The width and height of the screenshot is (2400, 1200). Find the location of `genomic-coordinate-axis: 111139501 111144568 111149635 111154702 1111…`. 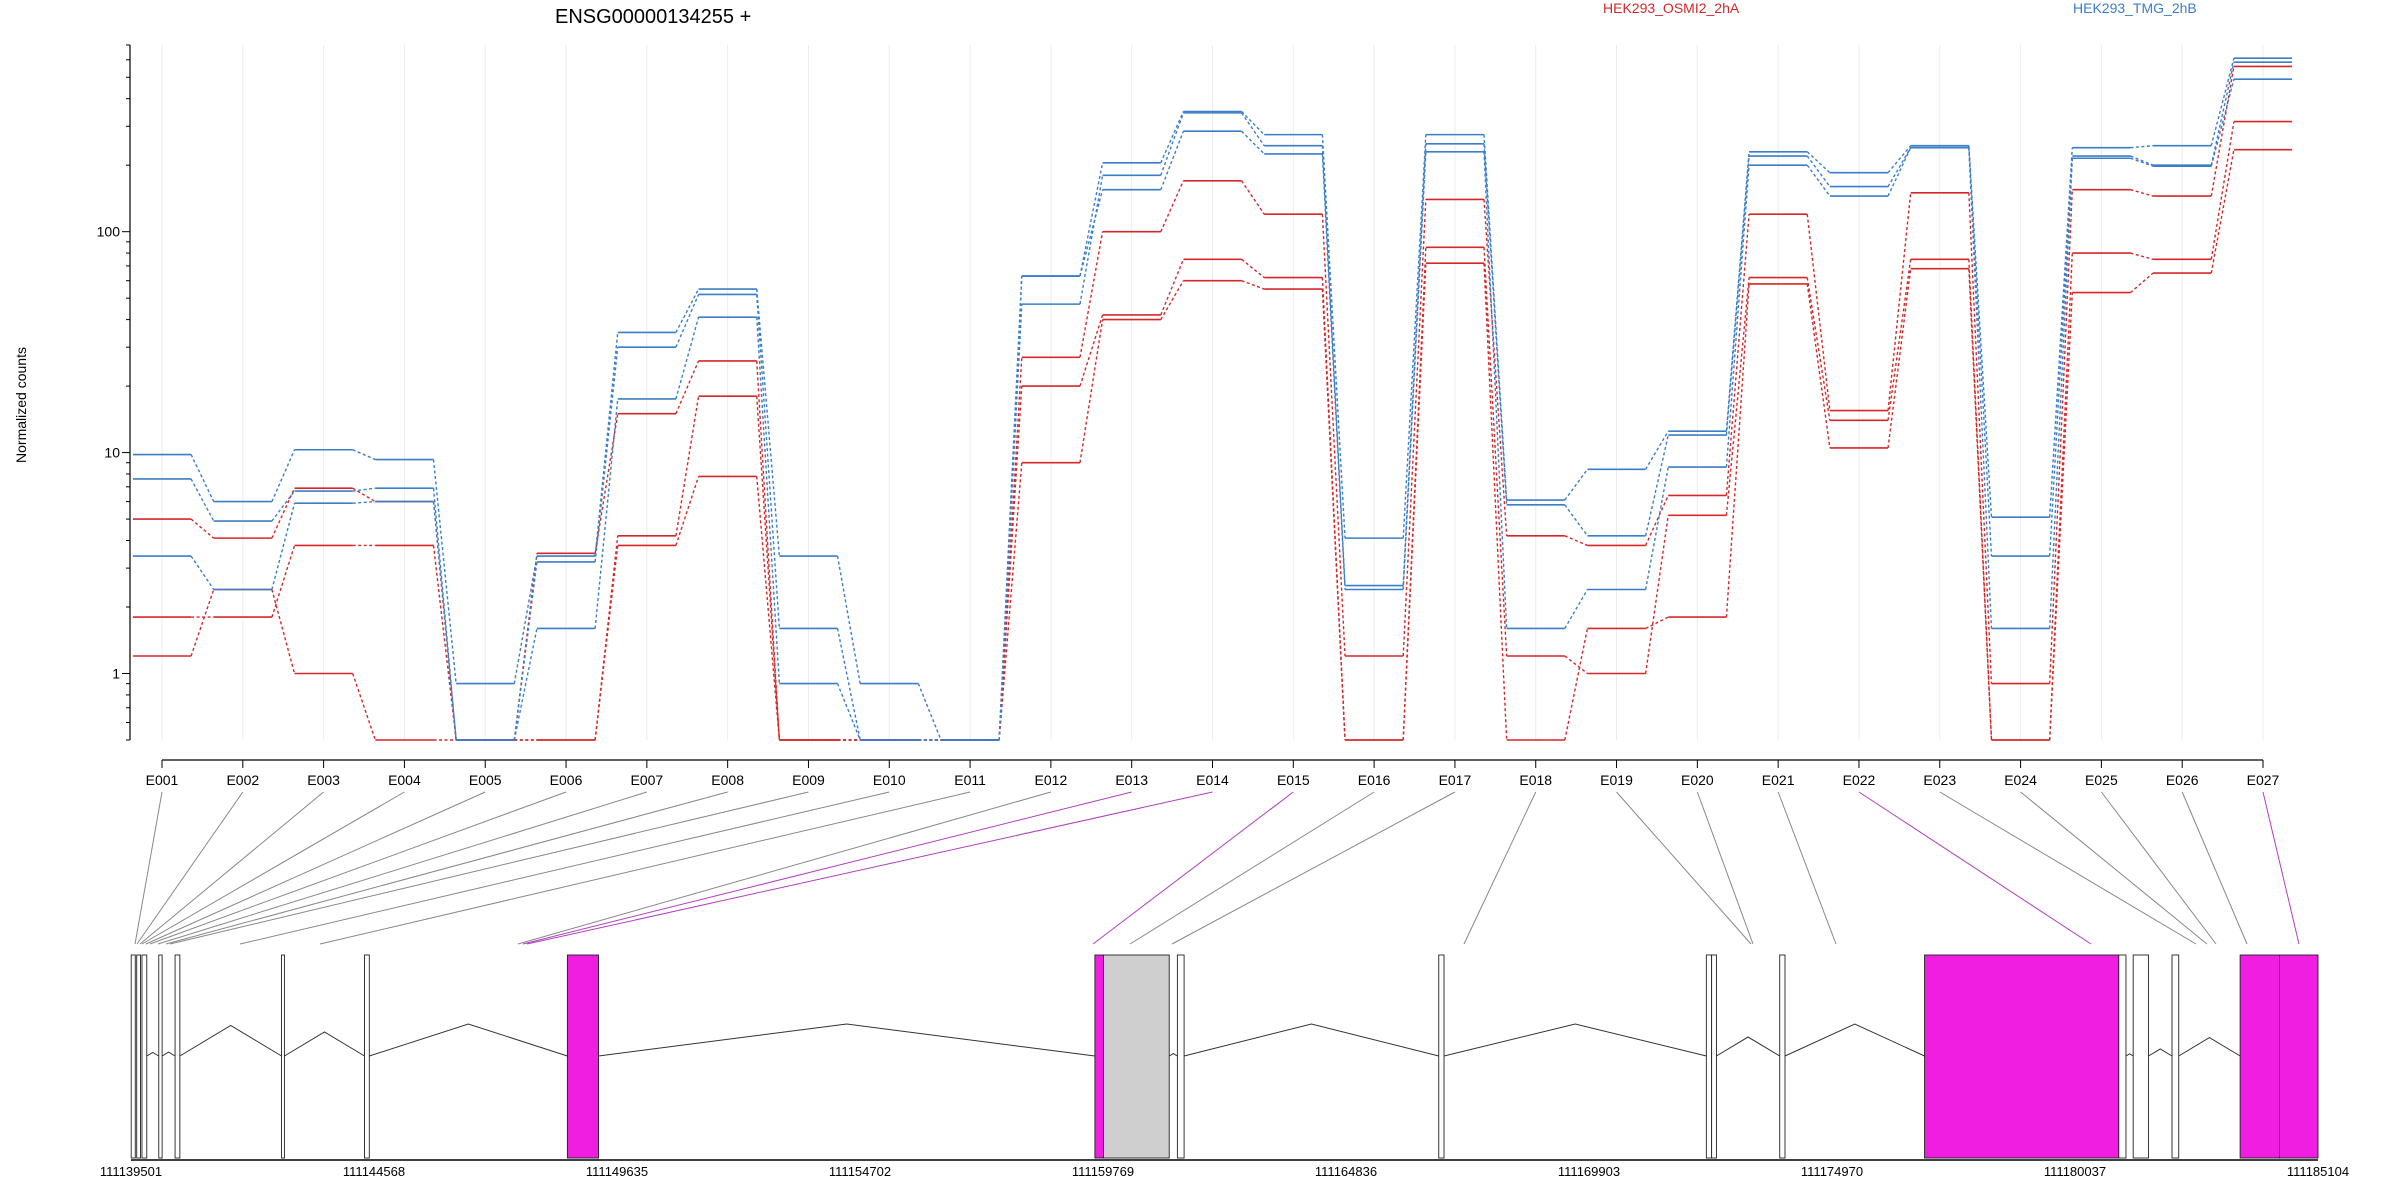

genomic-coordinate-axis: 111139501 111144568 111149635 111154702 1111… is located at coordinates (1224, 1169).